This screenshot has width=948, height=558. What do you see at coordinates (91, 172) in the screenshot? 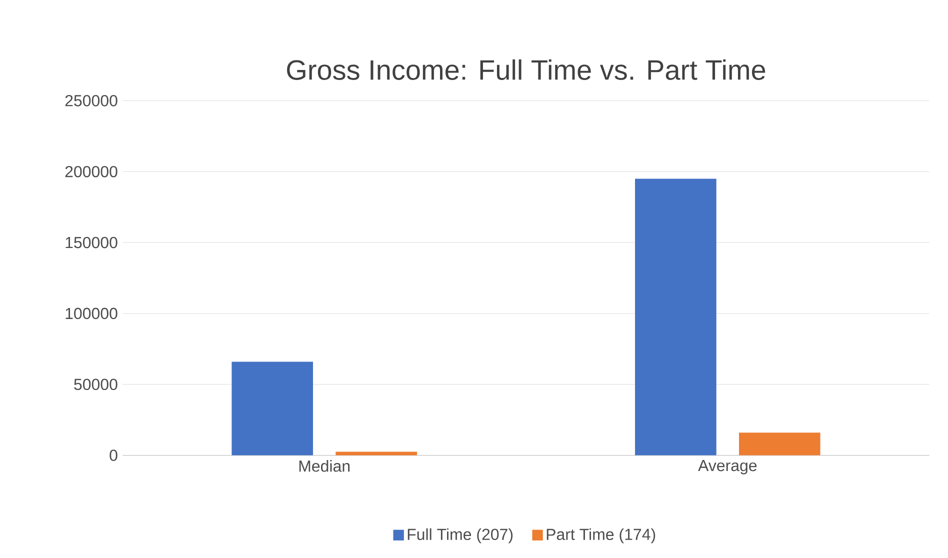
I see `y-tick-label: 200000` at bounding box center [91, 172].